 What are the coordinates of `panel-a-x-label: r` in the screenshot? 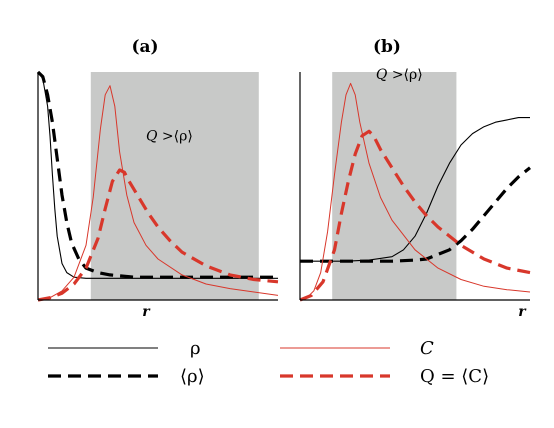 It's located at (146, 312).